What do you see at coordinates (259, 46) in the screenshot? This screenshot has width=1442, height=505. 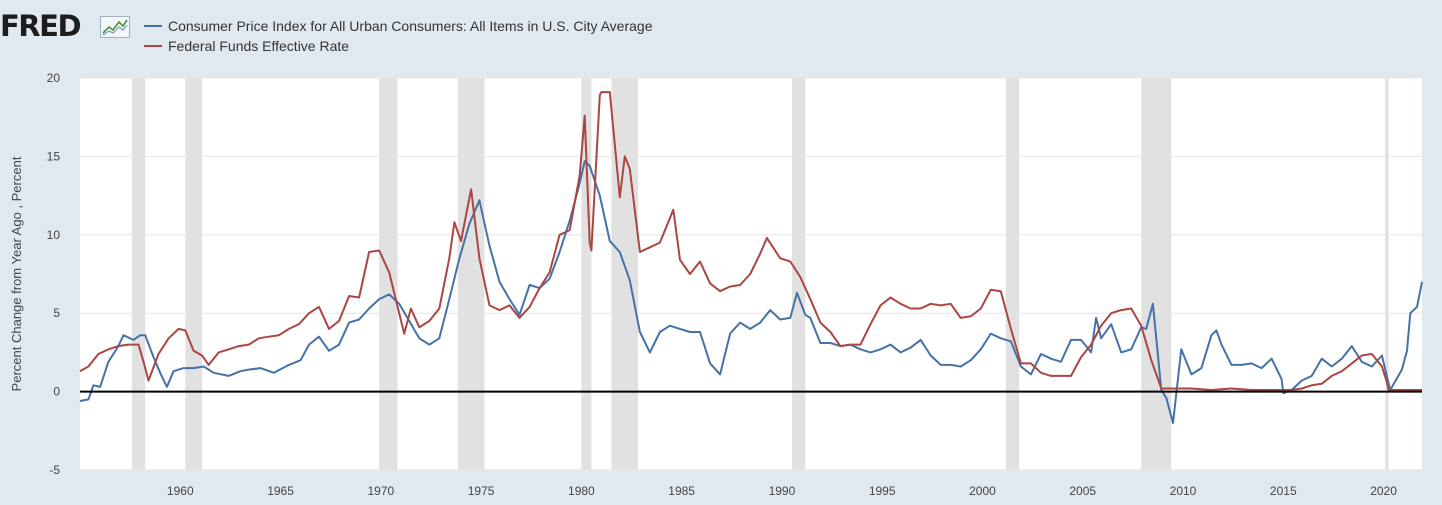 I see `legend-label-ffr: Federal Funds Effective Rate` at bounding box center [259, 46].